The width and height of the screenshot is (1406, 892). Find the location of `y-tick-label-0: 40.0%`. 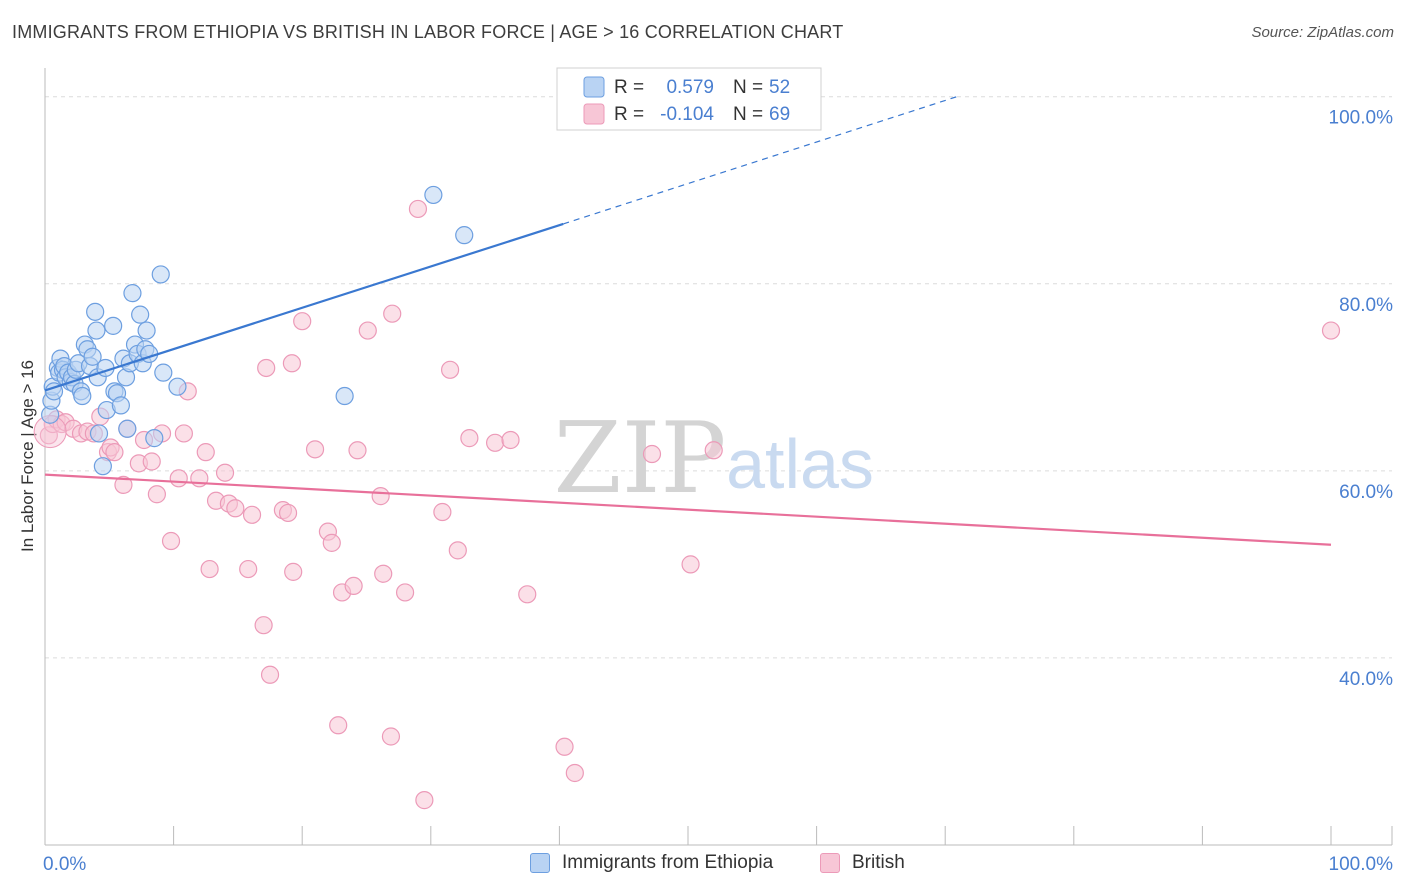

y-tick-label-0: 40.0% is located at coordinates (1366, 679).